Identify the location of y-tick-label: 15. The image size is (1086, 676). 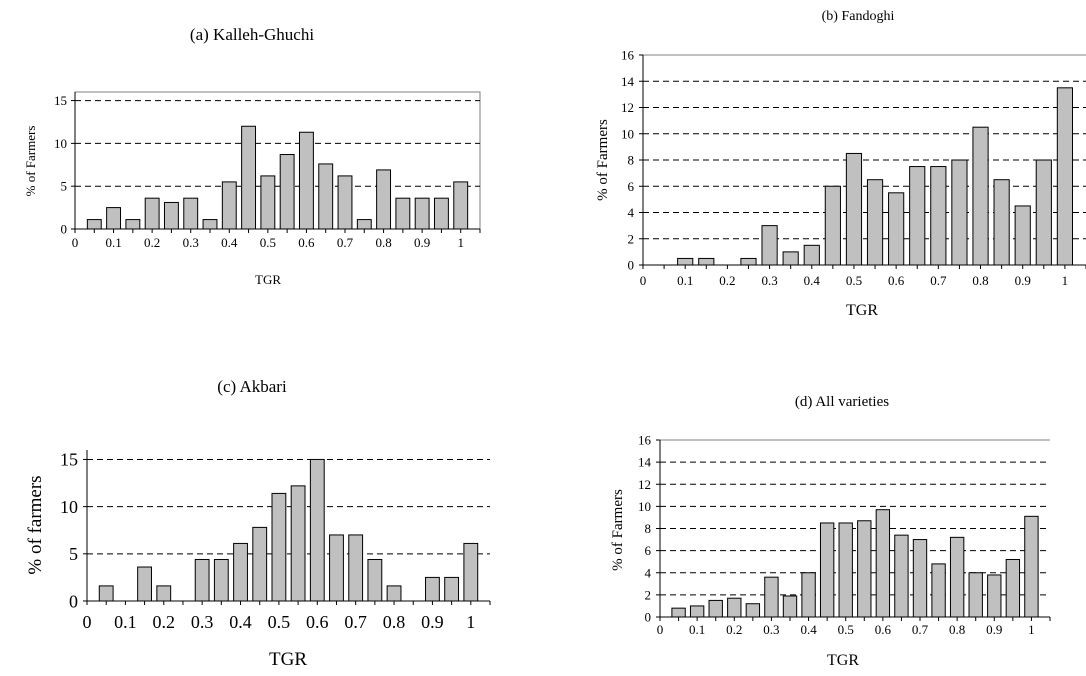
(69, 460).